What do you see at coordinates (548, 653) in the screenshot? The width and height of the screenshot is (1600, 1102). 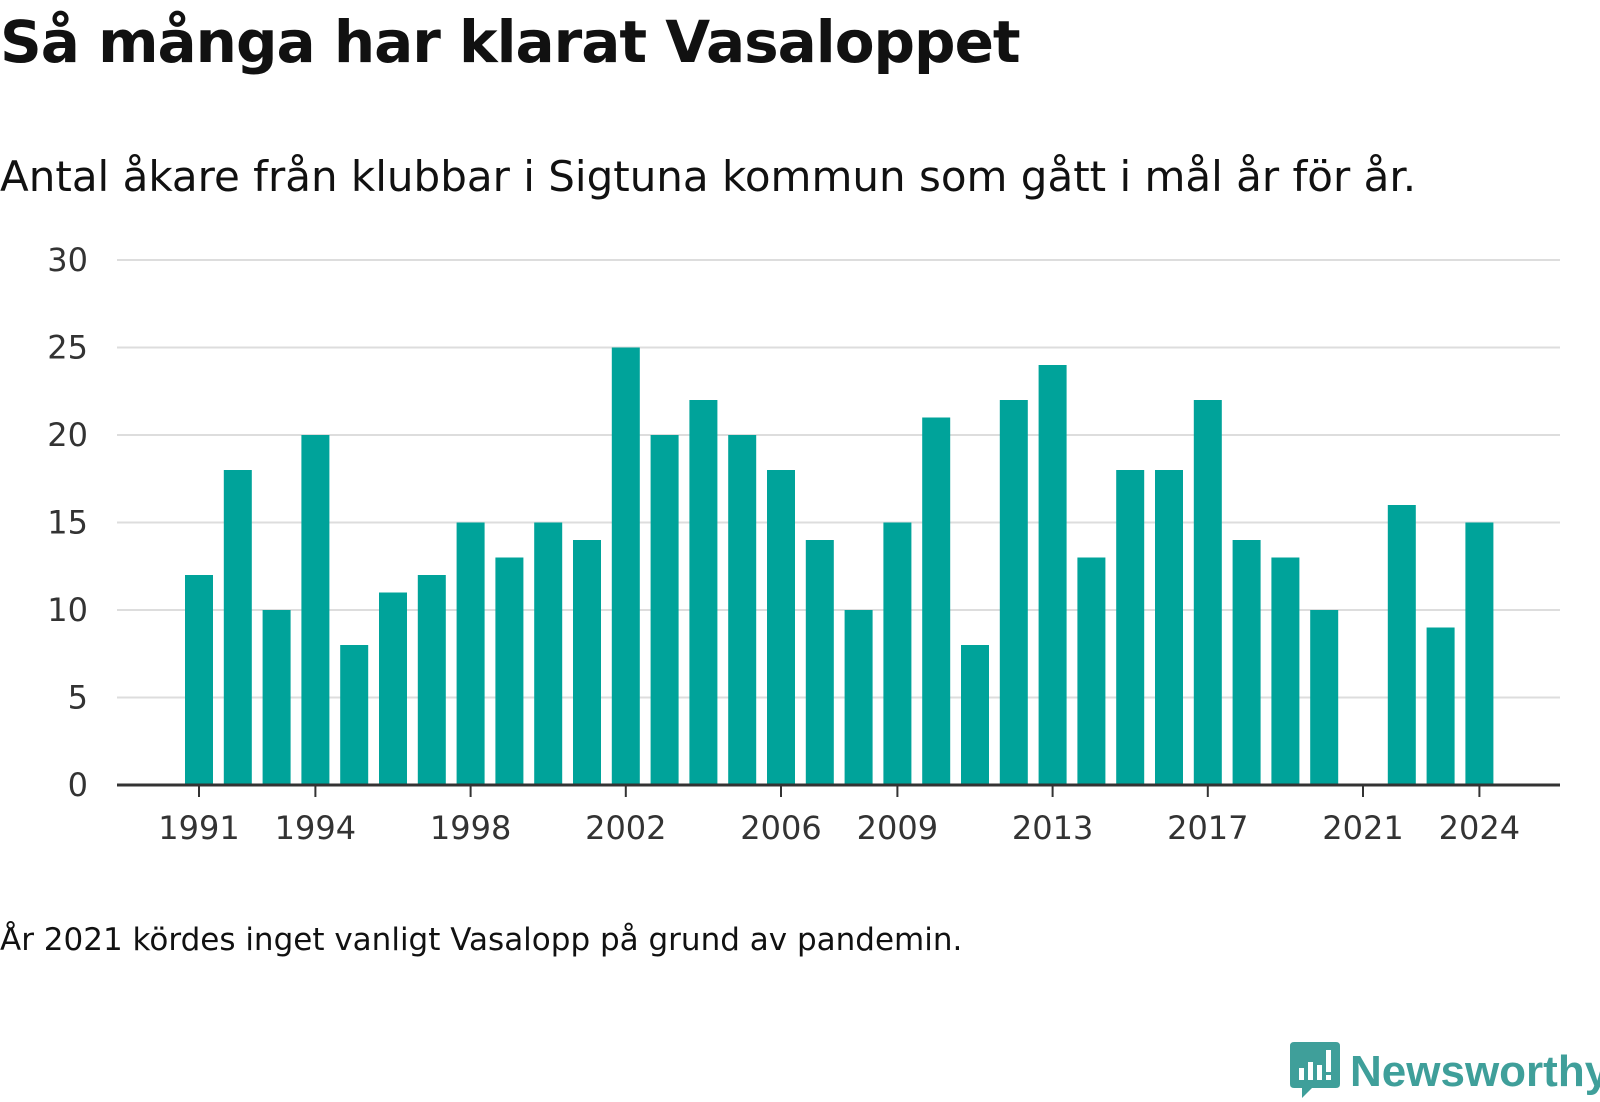 I see `bar-2000` at bounding box center [548, 653].